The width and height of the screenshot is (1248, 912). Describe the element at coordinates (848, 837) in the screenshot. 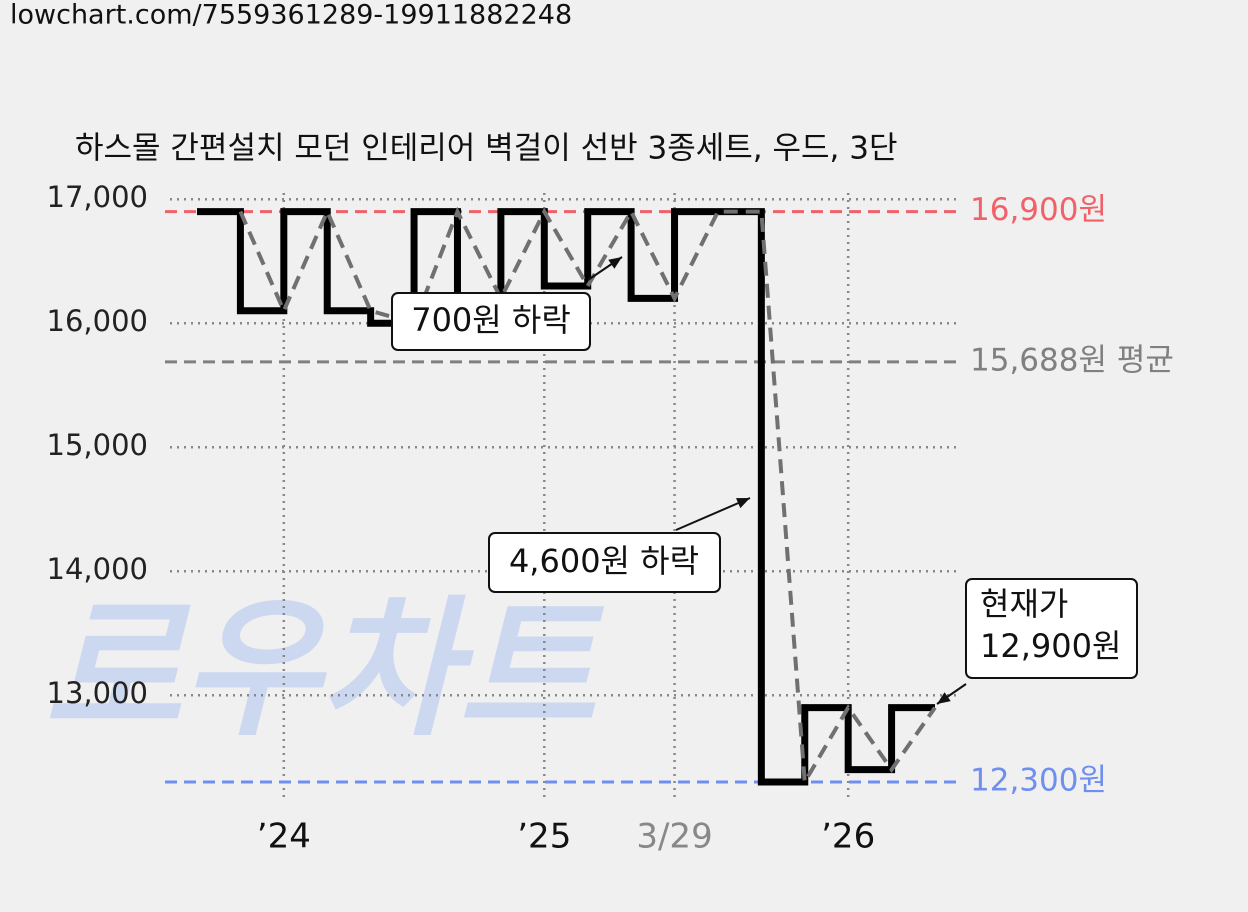

I see `x-tick-label: ’26` at that location.